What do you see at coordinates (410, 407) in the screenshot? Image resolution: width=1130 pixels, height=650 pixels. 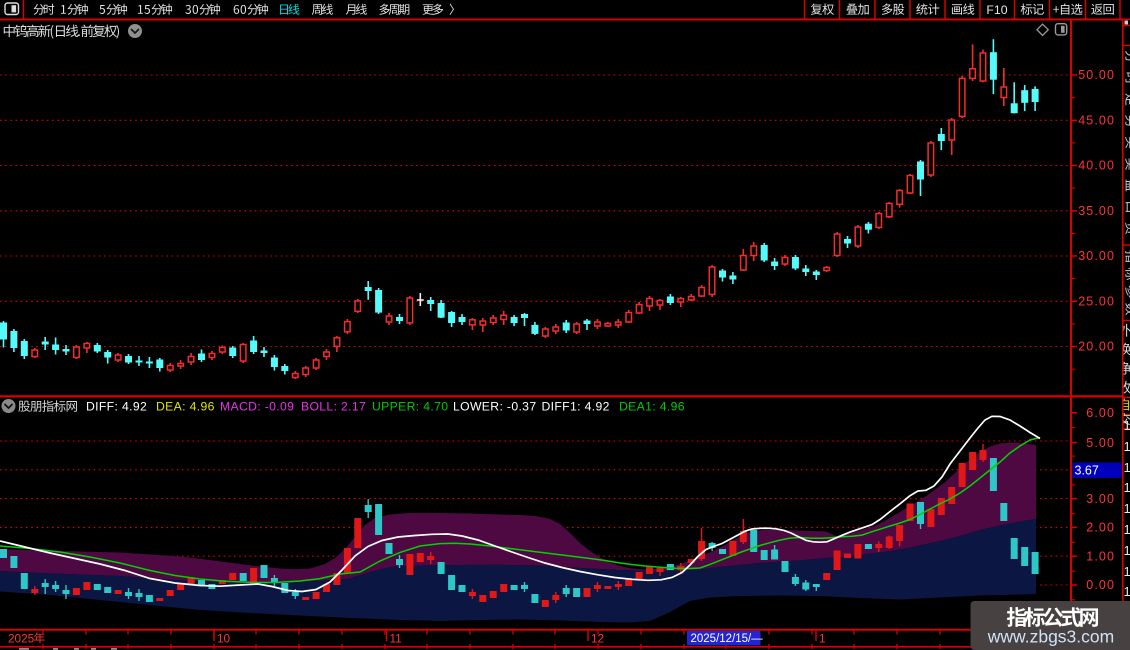 I see `svg-text: UPPER: 4.70` at bounding box center [410, 407].